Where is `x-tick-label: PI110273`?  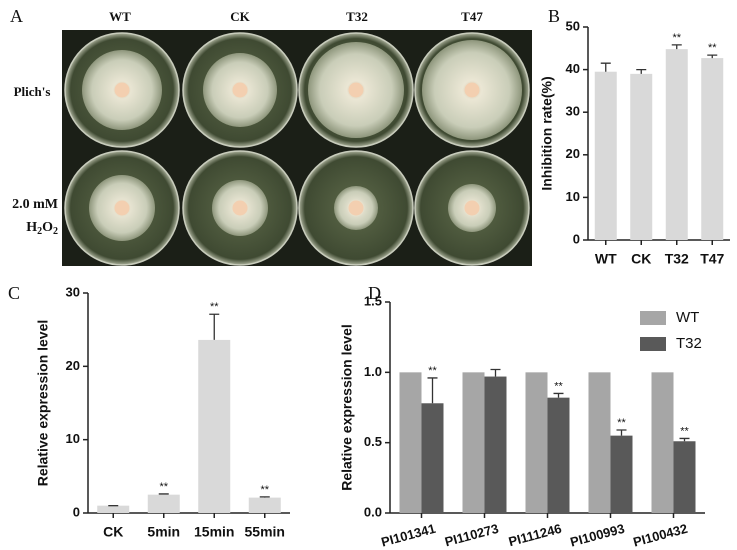
x-tick-label: PI110273 is located at coordinates (471, 535).